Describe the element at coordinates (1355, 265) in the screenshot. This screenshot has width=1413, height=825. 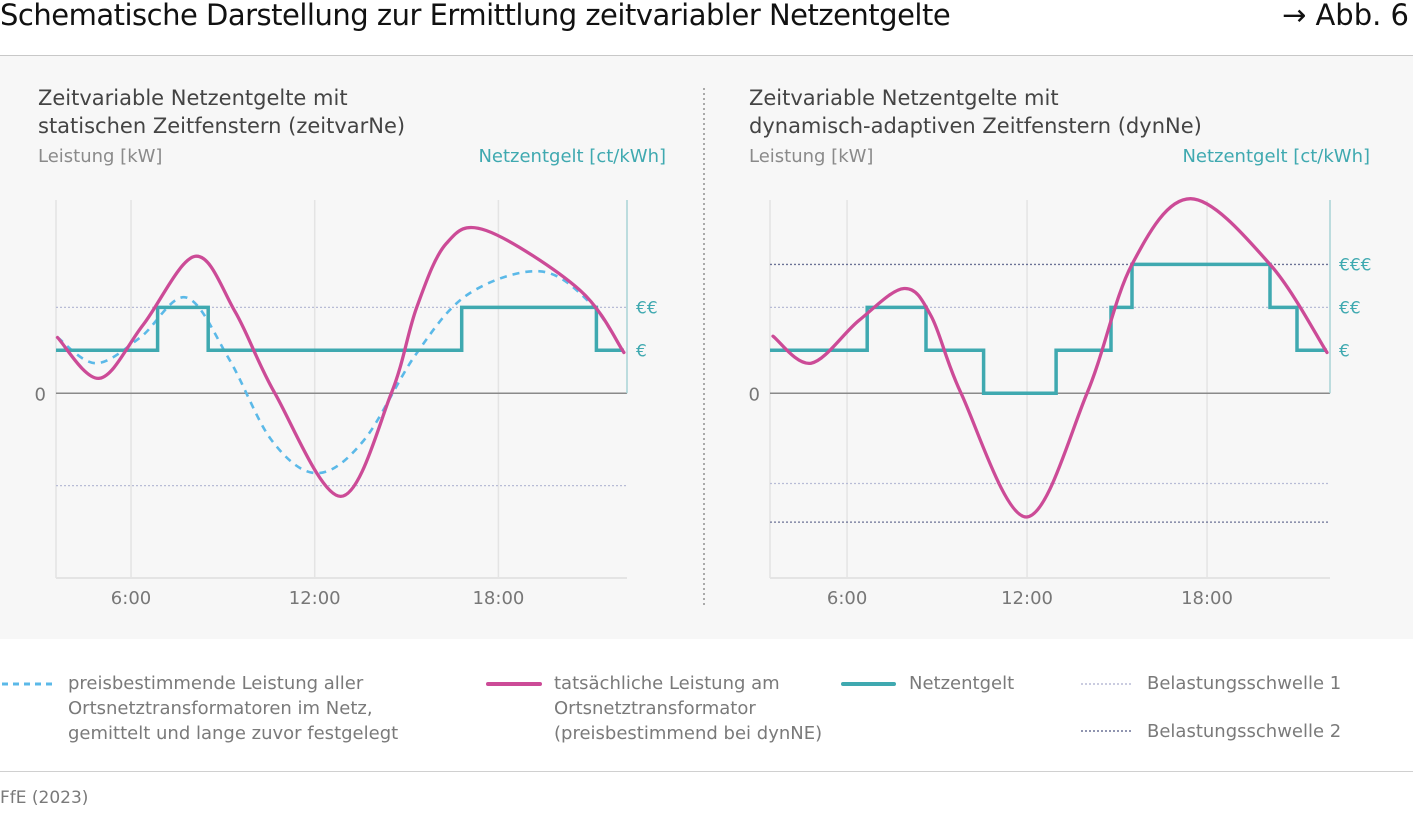
I see `y2-tick-label: €€€` at that location.